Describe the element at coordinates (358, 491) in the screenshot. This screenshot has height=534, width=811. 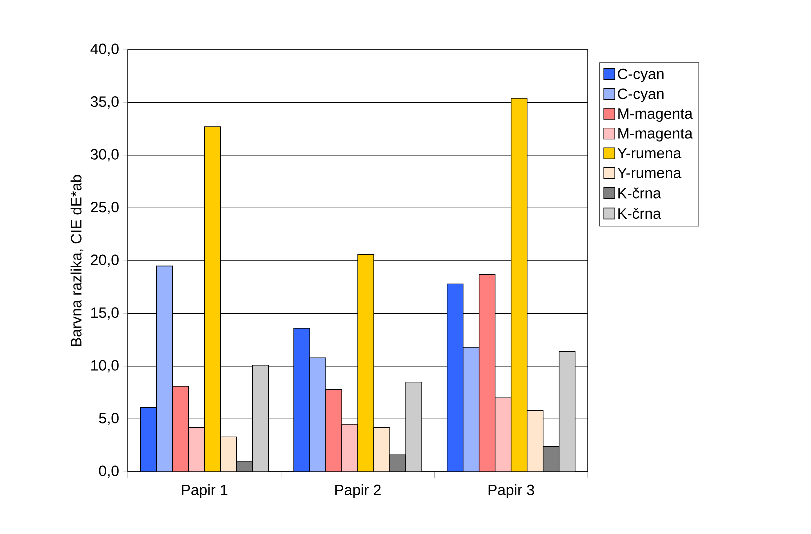
I see `x-tick-label: Papir 2` at that location.